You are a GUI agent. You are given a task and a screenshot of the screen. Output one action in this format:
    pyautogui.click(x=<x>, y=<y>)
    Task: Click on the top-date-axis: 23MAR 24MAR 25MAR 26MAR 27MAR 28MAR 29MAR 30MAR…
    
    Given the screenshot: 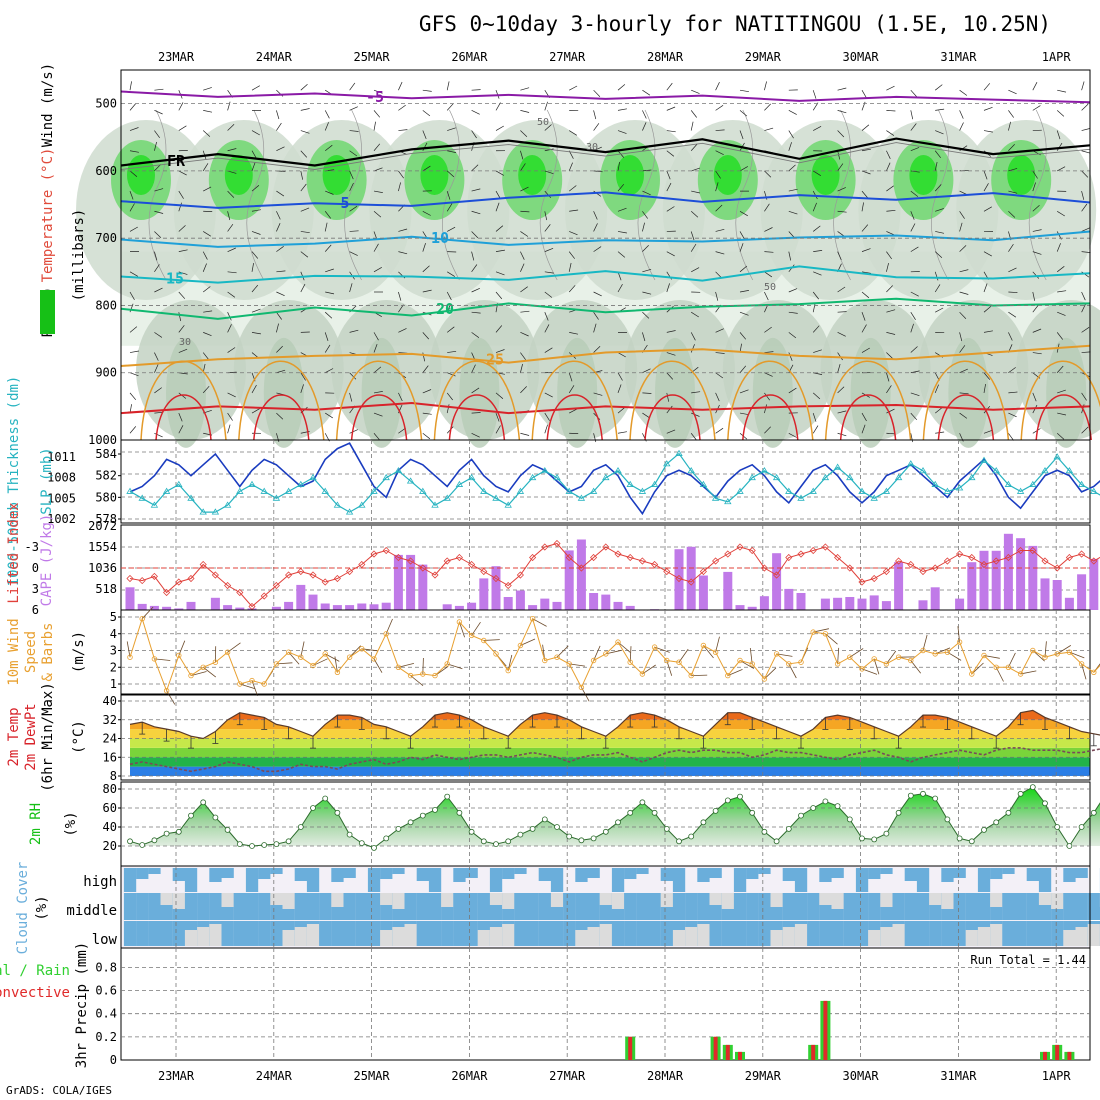 What is the action you would take?
    pyautogui.click(x=614, y=57)
    